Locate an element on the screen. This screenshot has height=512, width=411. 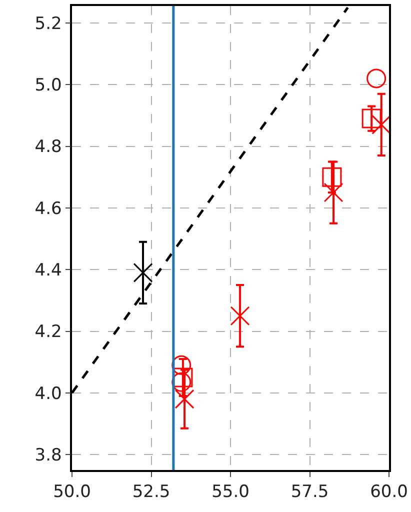
y-tick-label: 4.2 is located at coordinates (48, 332).